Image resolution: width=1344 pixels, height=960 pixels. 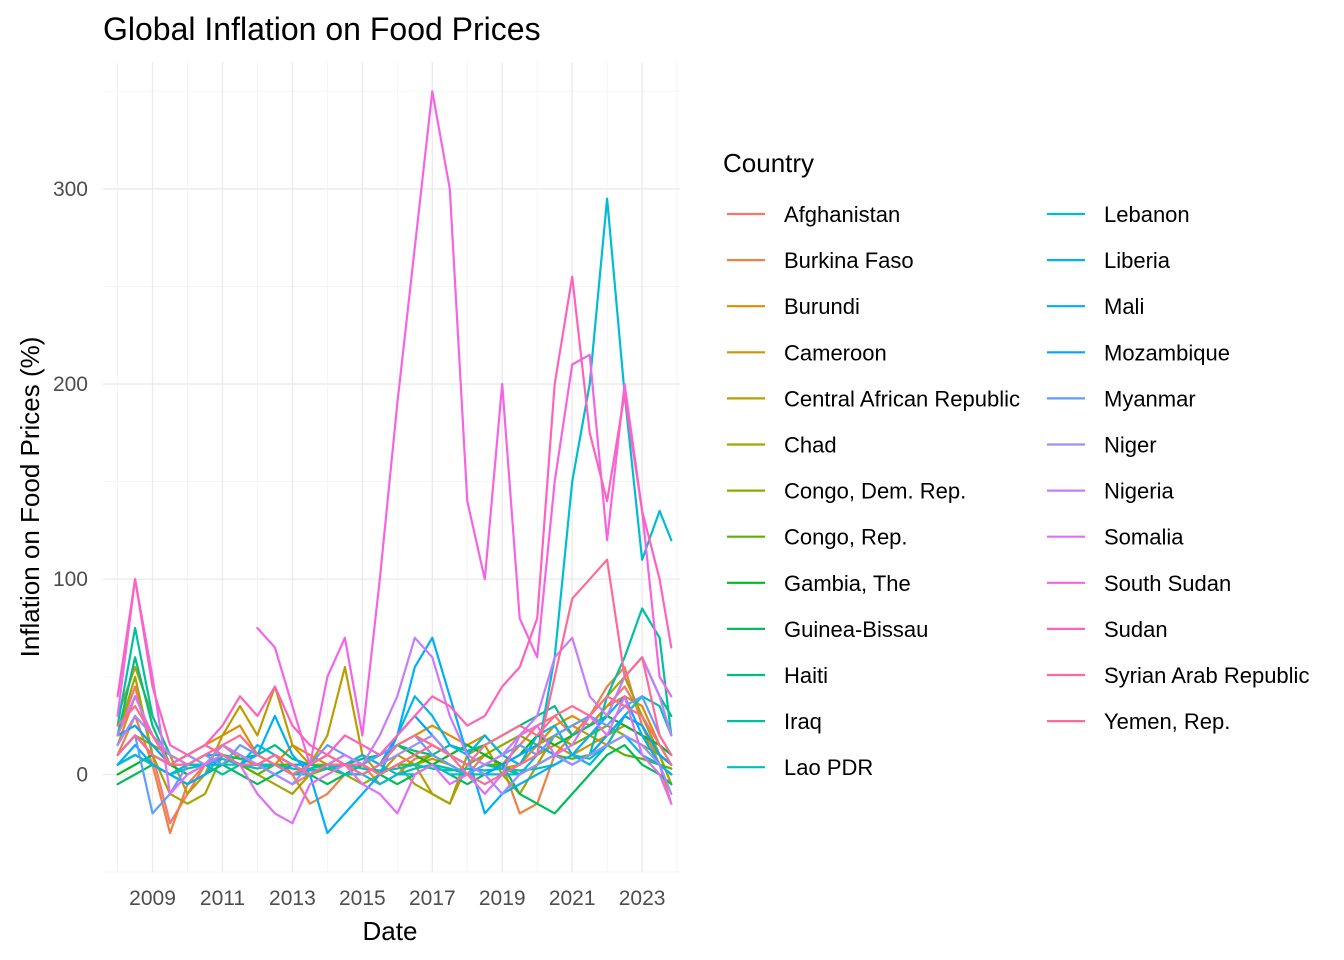 What do you see at coordinates (875, 491) in the screenshot?
I see `legend-label: Congo, Dem. Rep.` at bounding box center [875, 491].